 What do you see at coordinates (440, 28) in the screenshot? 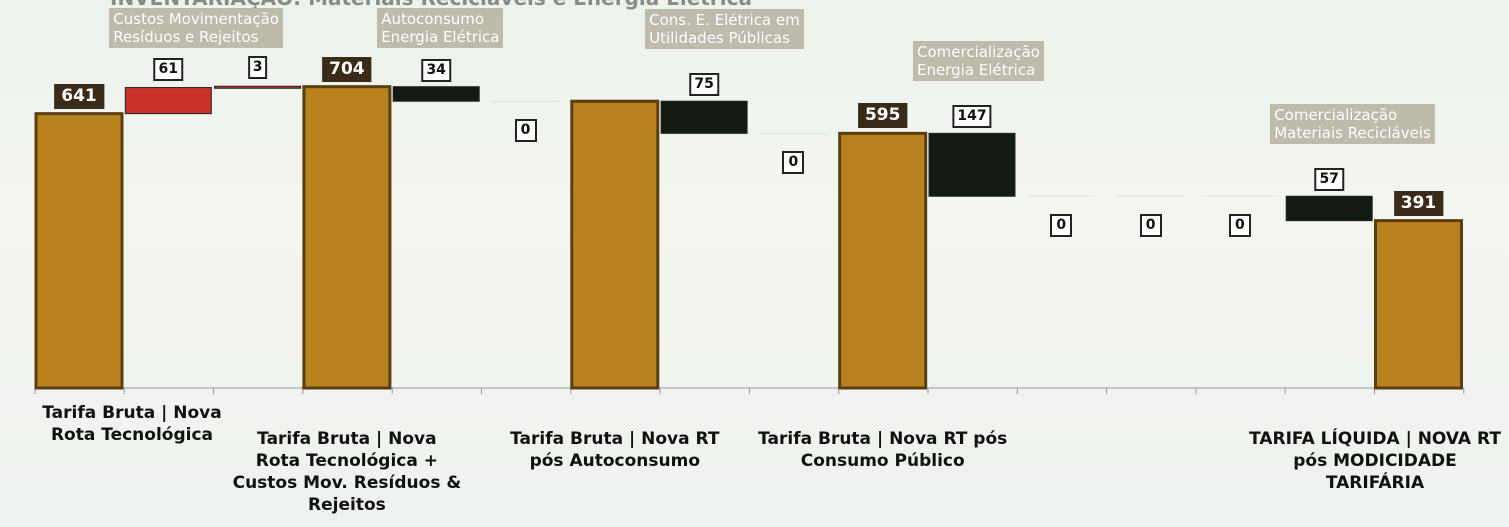
I see `annotation-note: Autoconsumo Energia Elétrica` at bounding box center [440, 28].